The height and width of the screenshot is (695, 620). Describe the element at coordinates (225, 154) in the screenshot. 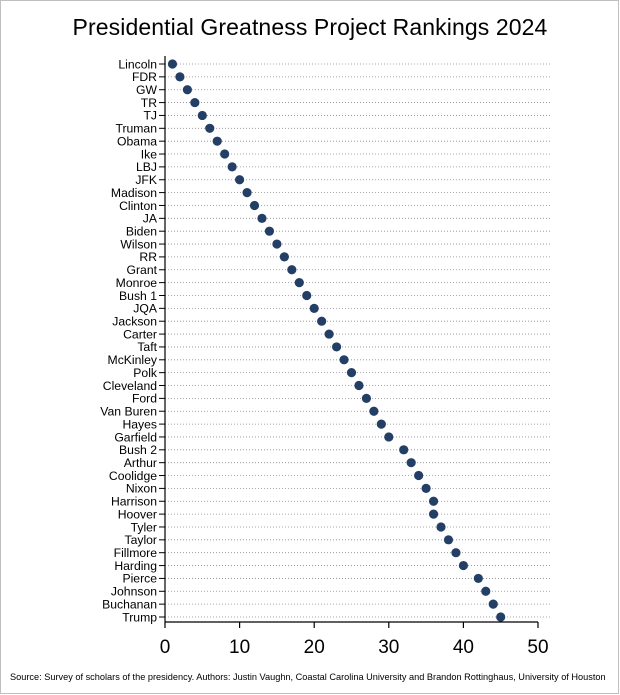

I see `data-point: Ike: 8` at that location.